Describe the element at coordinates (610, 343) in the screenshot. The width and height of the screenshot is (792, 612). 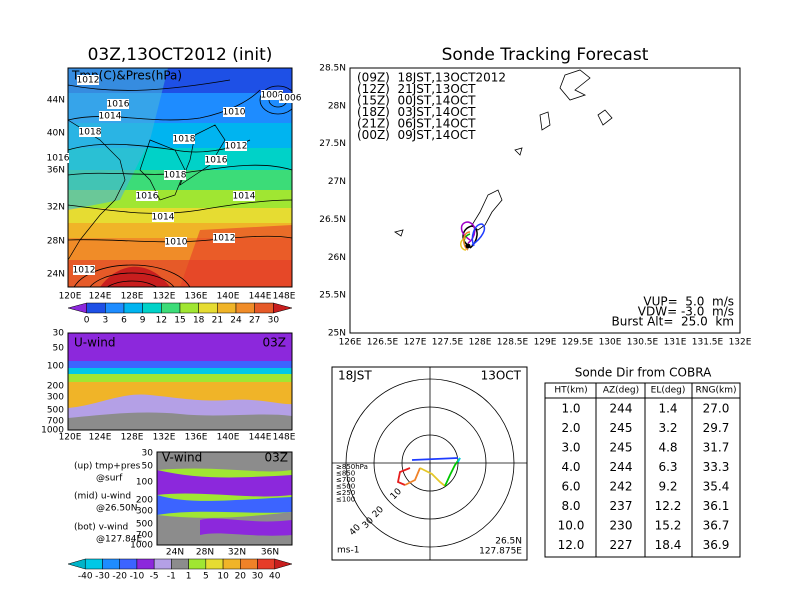
I see `lon-label: 130E` at that location.